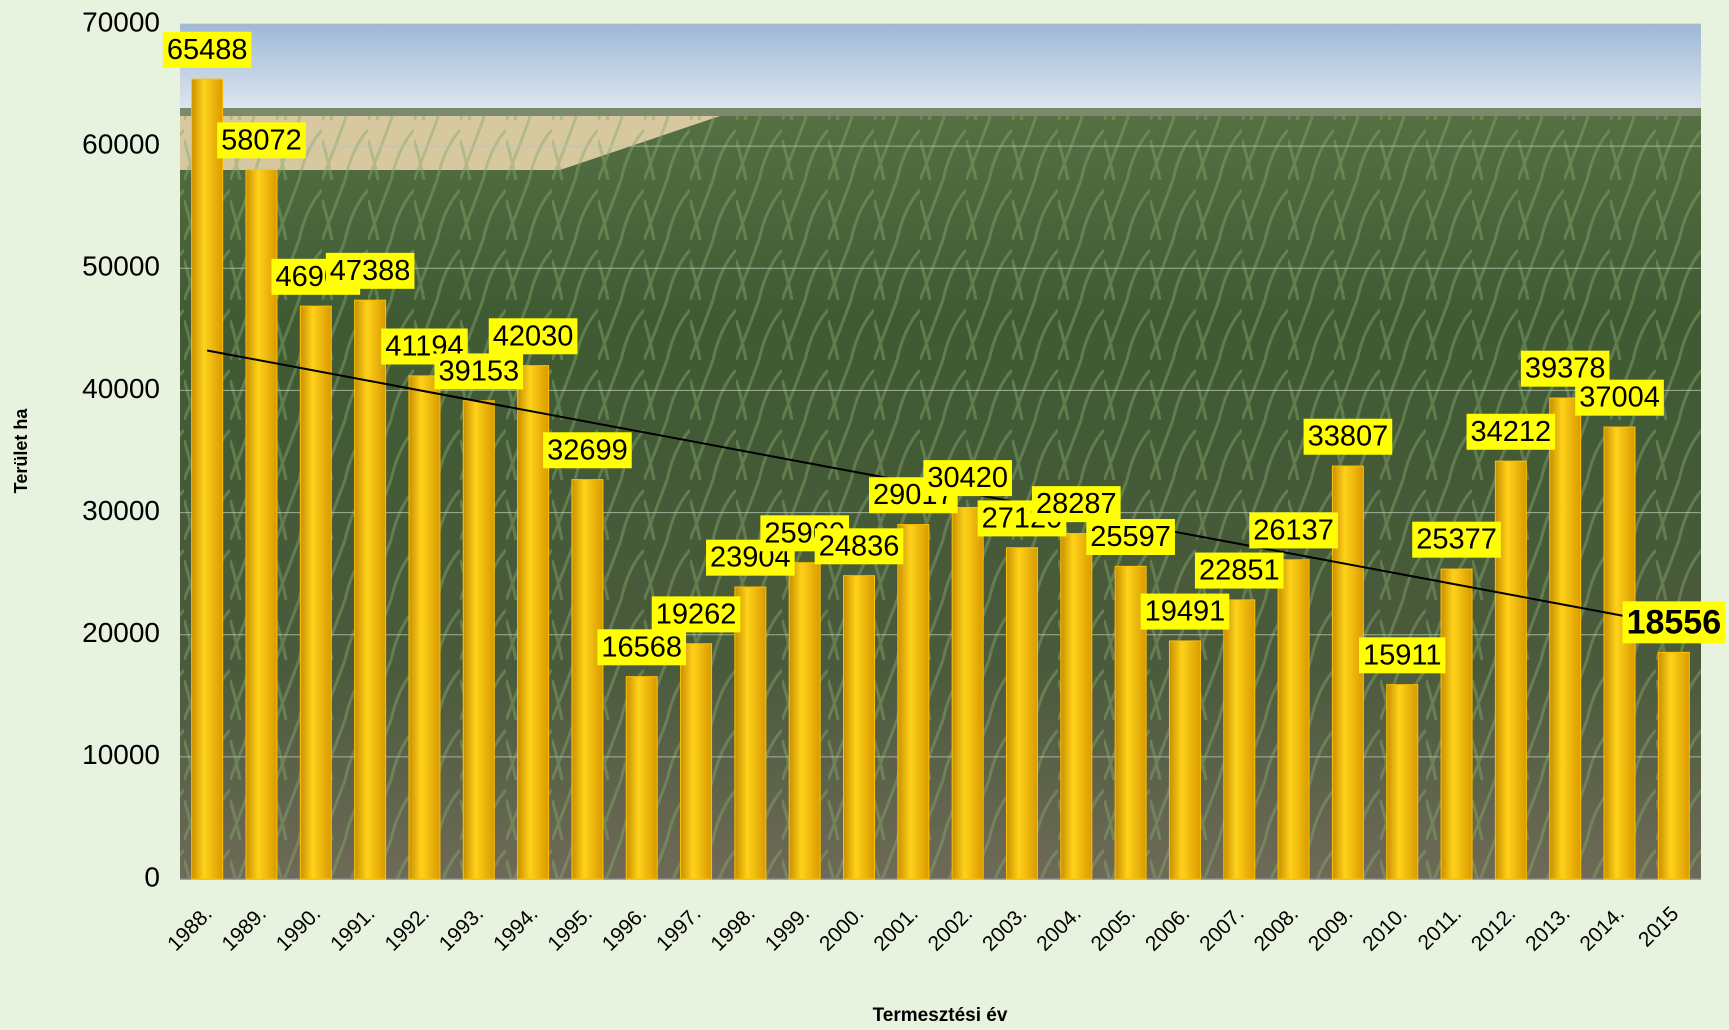 The width and height of the screenshot is (1729, 1030). I want to click on value-label: 32699, so click(587, 450).